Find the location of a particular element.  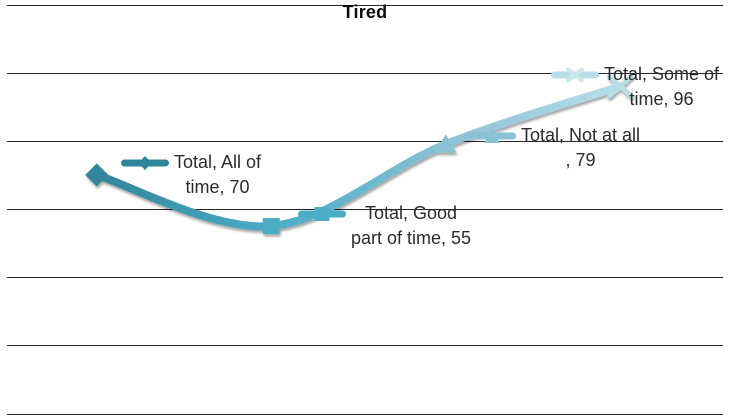

legend-key-diamond-icon is located at coordinates (145, 163).